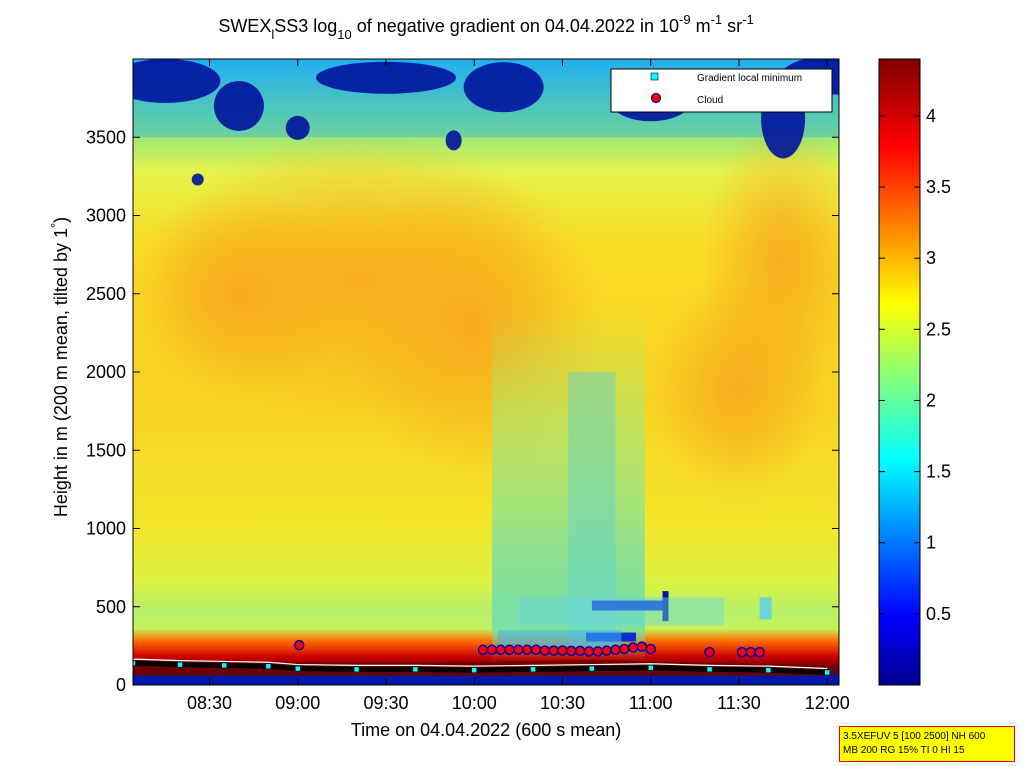 The image size is (1023, 767). Describe the element at coordinates (385, 703) in the screenshot. I see `x-tick-label-2: 09:30` at that location.